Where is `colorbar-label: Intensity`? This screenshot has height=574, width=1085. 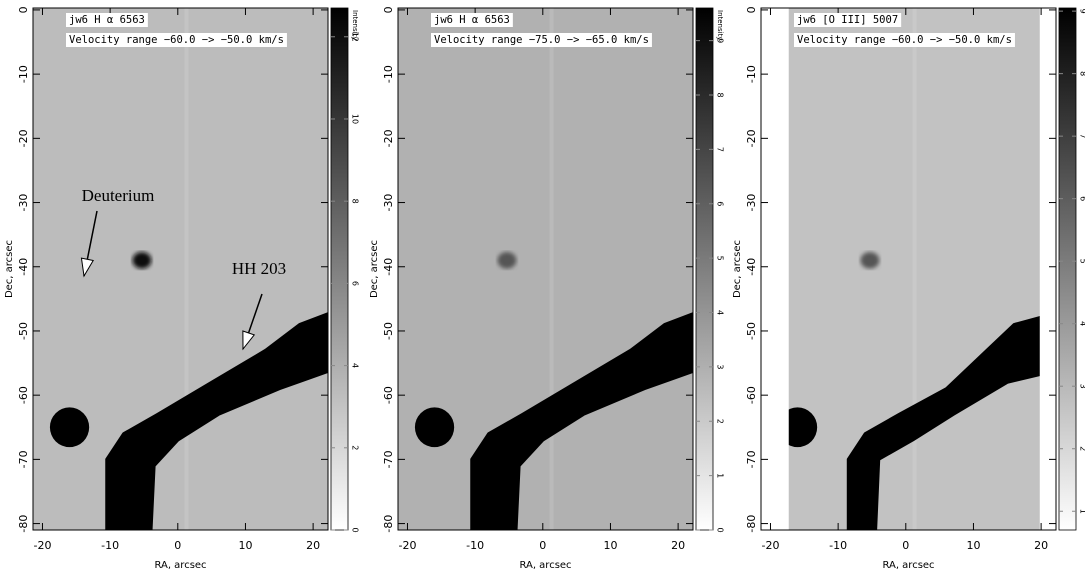
colorbar-label: Intensity is located at coordinates (720, 25).